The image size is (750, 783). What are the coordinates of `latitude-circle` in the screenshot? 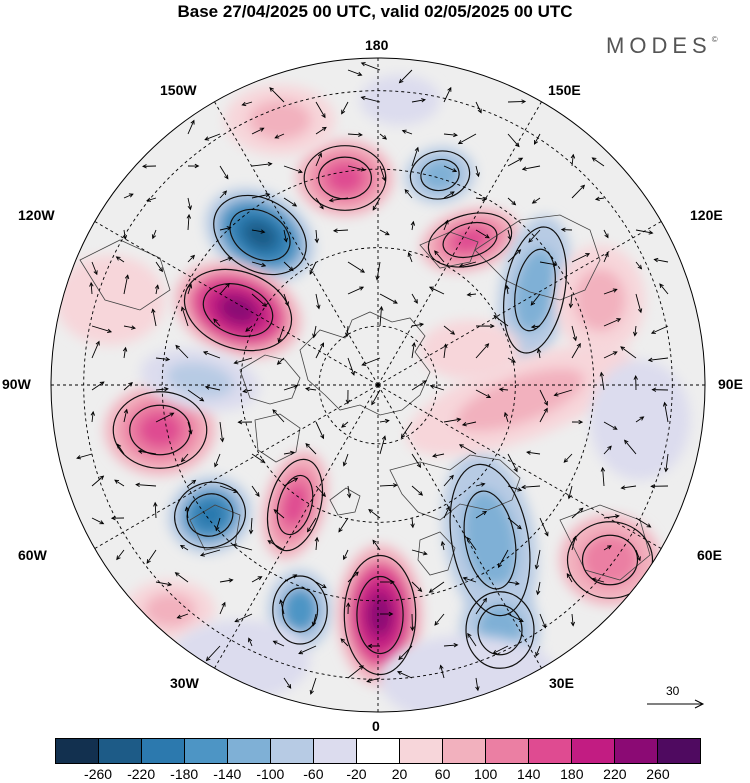 It's located at (378, 385).